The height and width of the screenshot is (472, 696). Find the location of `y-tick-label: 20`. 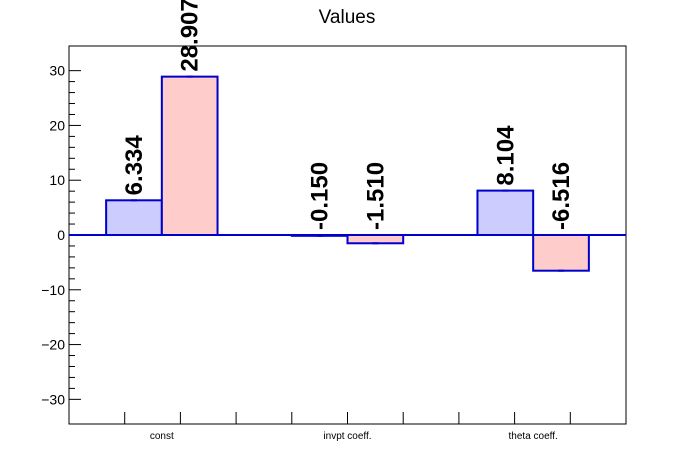

y-tick-label: 20 is located at coordinates (57, 125).